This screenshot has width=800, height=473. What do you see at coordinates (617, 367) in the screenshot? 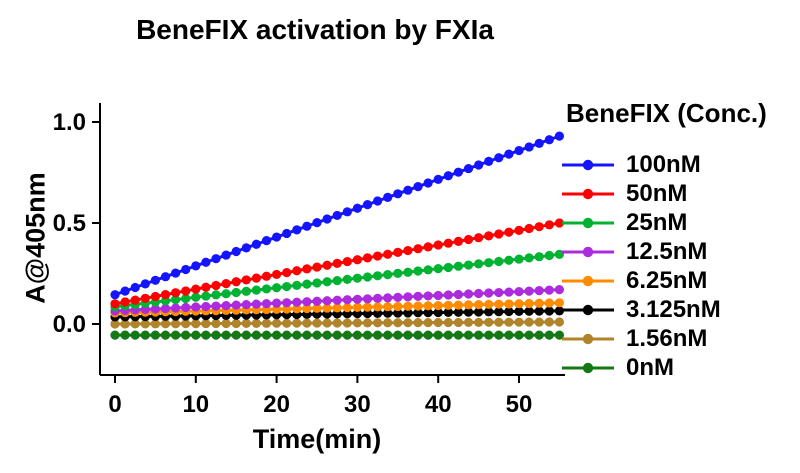
I see `legend-item-0nM: 0nM` at bounding box center [617, 367].